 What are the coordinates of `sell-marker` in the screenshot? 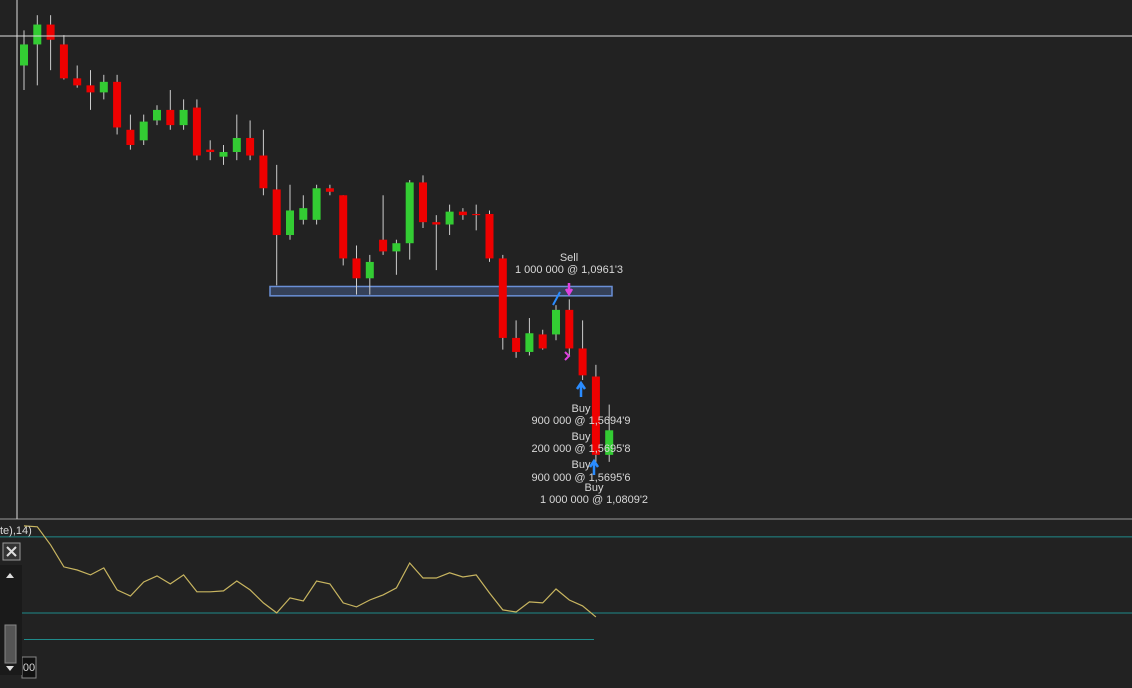 It's located at (567, 356).